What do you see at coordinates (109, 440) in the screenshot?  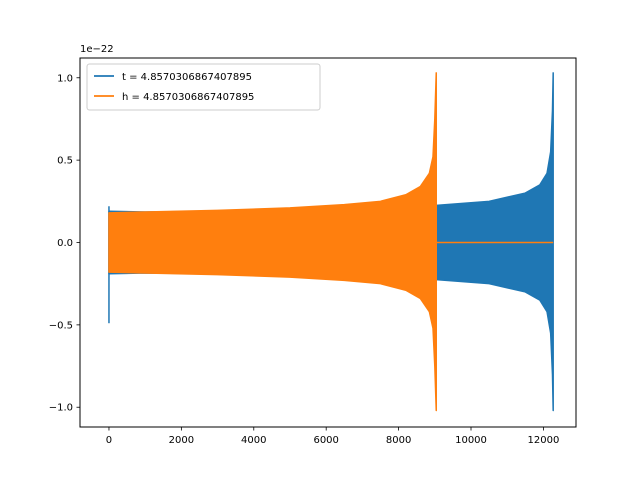 I see `x-tick-label: 0` at bounding box center [109, 440].